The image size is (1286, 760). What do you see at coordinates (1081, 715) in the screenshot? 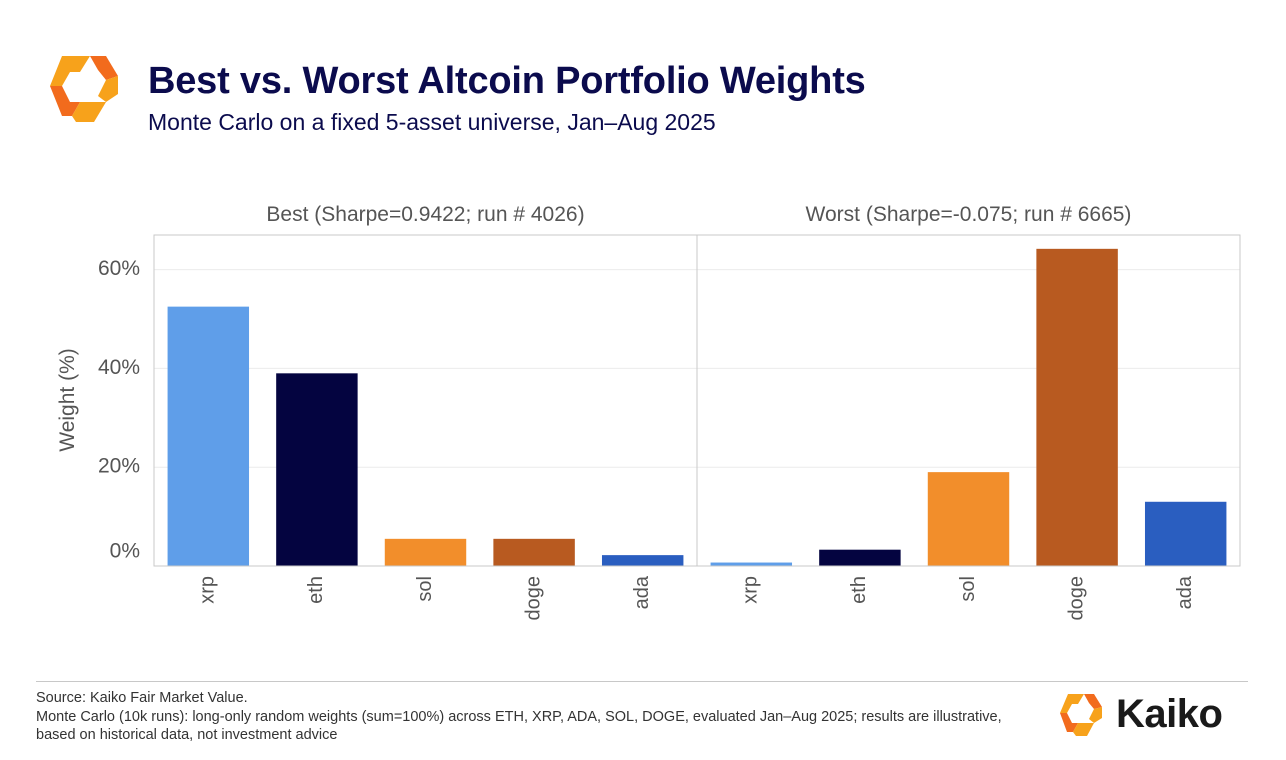
I see `kaiko-logo-icon` at bounding box center [1081, 715].